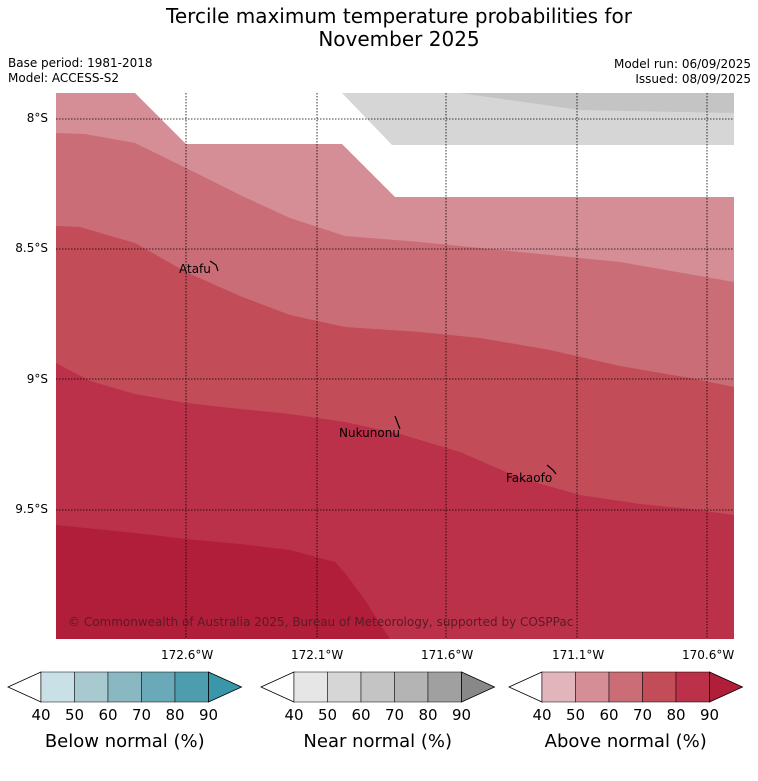 This screenshot has height=781, width=758. What do you see at coordinates (361, 715) in the screenshot?
I see `colorbar-near-tick: 60` at bounding box center [361, 715].